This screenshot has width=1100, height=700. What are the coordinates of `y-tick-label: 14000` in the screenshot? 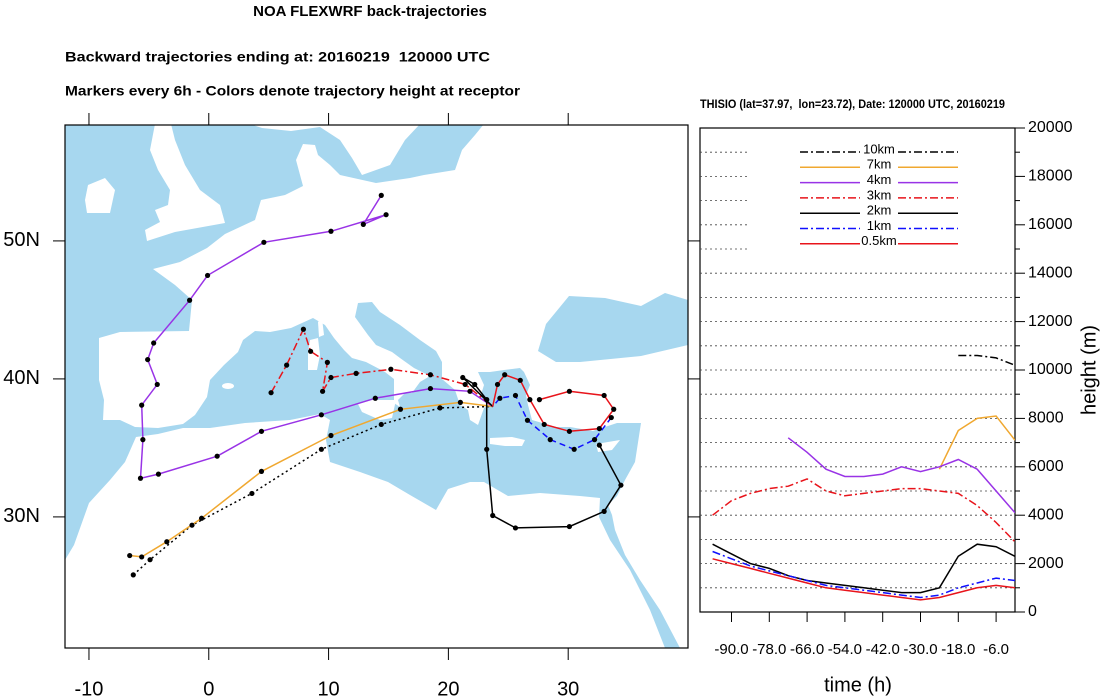 It's located at (1050, 272).